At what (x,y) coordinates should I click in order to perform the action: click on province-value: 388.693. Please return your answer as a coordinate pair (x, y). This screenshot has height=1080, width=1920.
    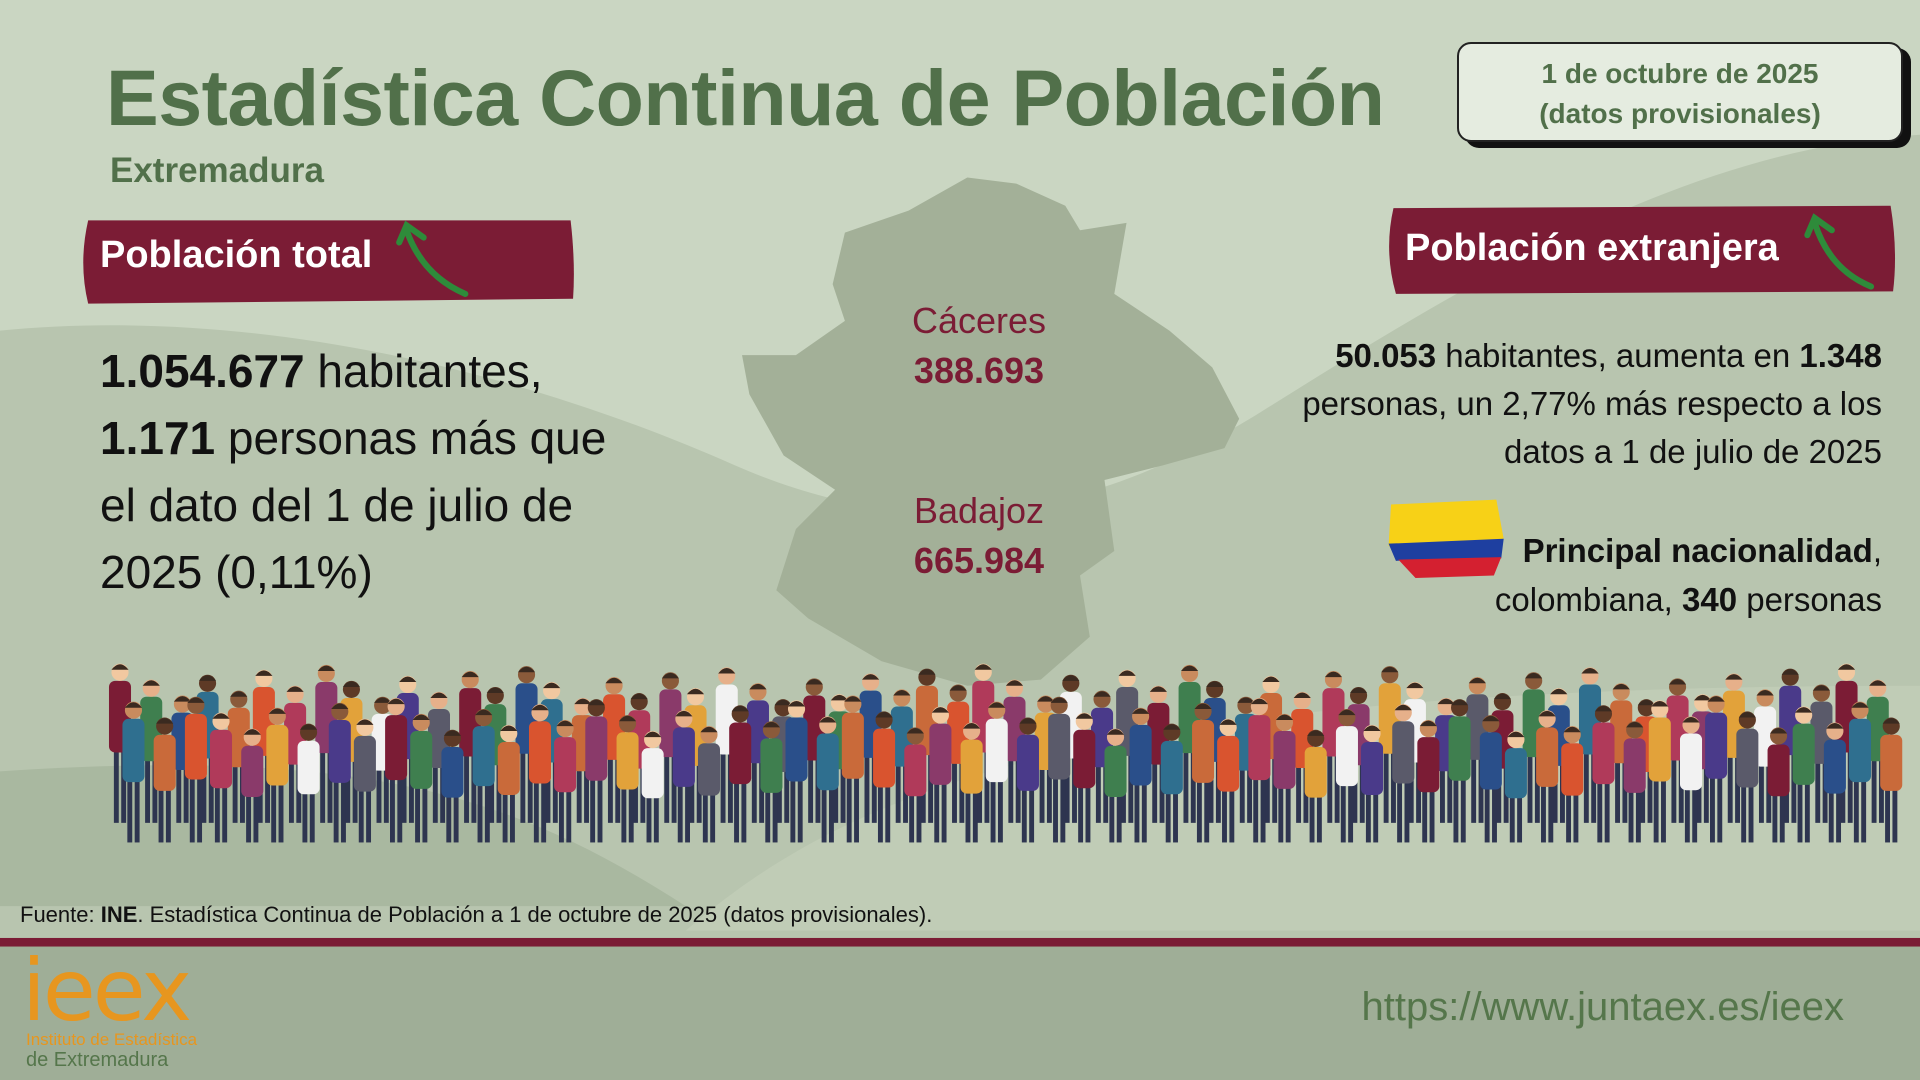
    Looking at the image, I should click on (979, 370).